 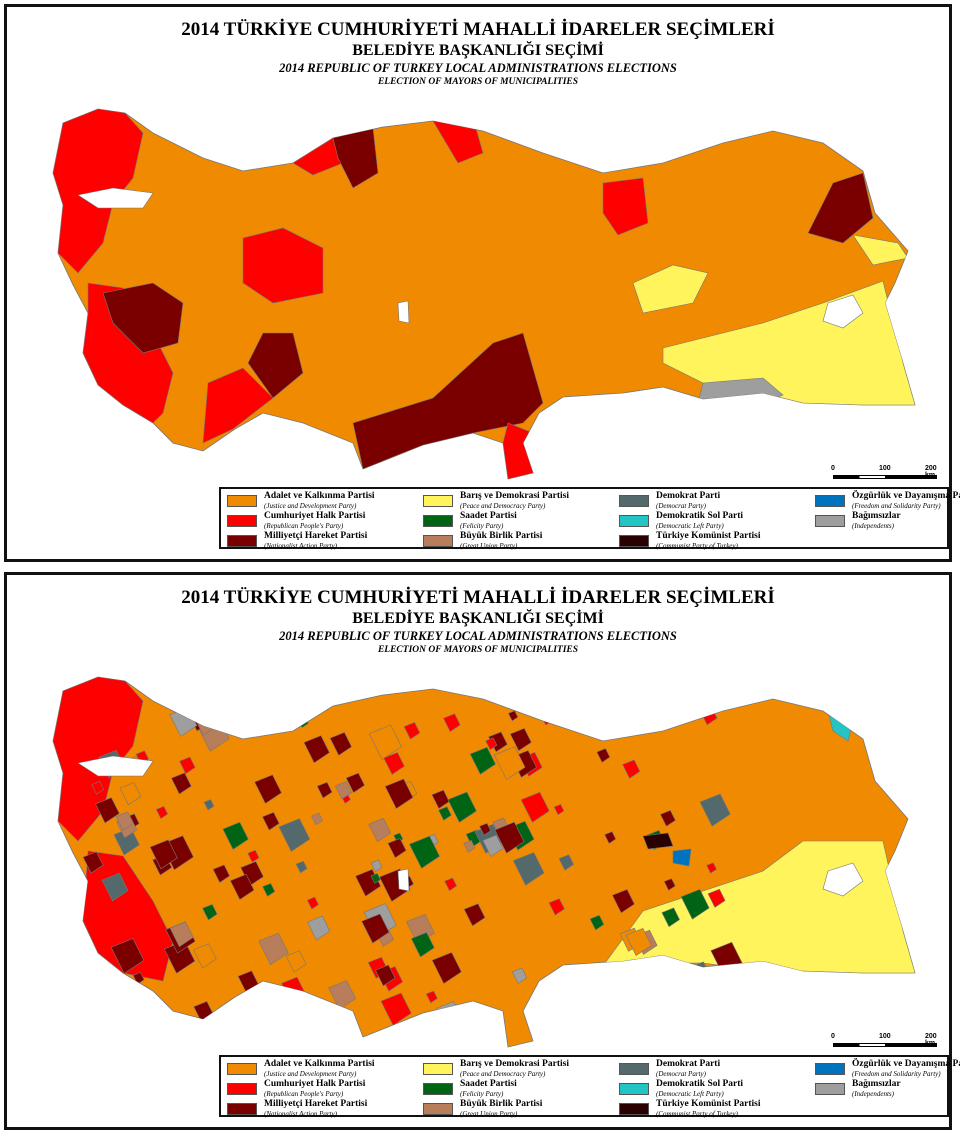 What do you see at coordinates (700, 1084) in the screenshot?
I see `legend-party-name: Demokratik Sol Parti` at bounding box center [700, 1084].